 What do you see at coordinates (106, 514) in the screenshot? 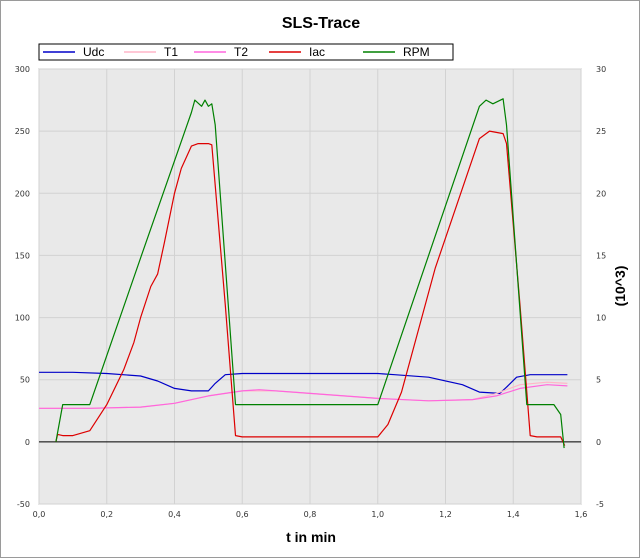
I see `x-tick-label: 0,2` at bounding box center [106, 514].